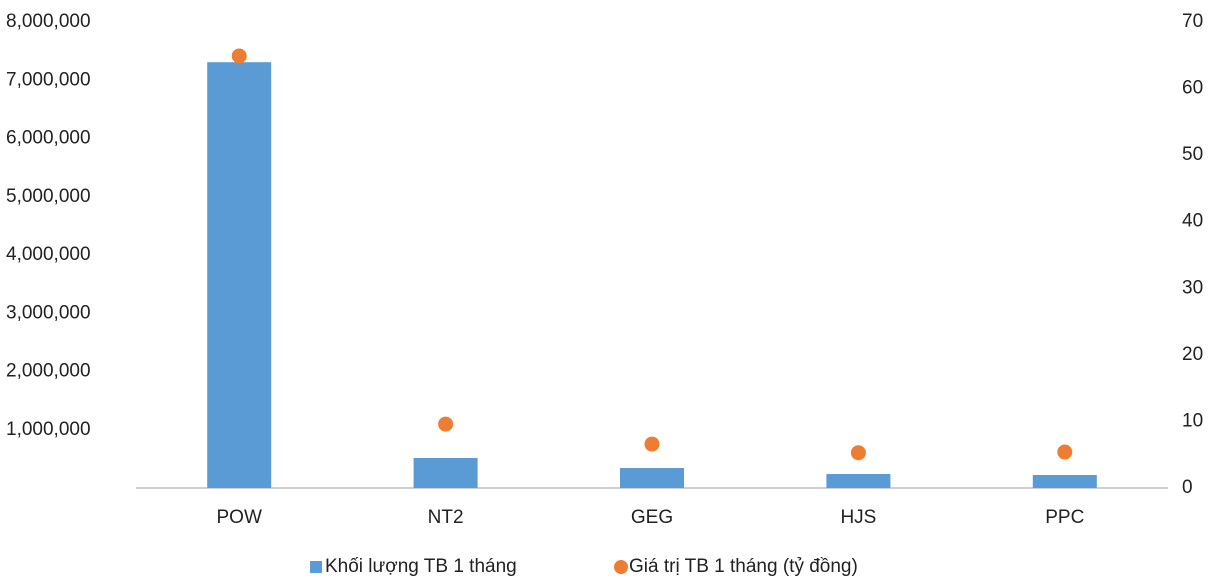 The width and height of the screenshot is (1224, 581). I want to click on y-tick-label: 2,000,000, so click(48, 371).